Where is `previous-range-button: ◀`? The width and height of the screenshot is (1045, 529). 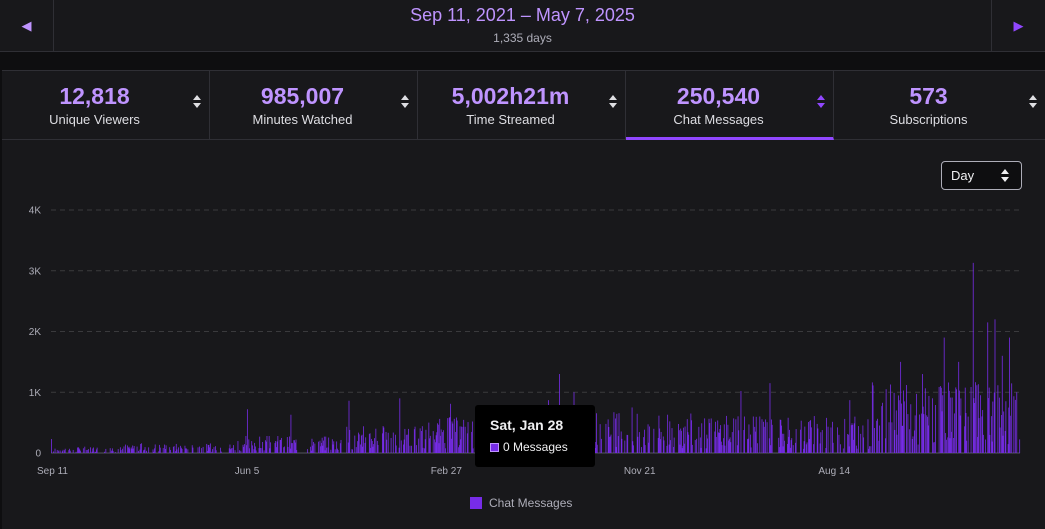 previous-range-button: ◀ is located at coordinates (27, 25).